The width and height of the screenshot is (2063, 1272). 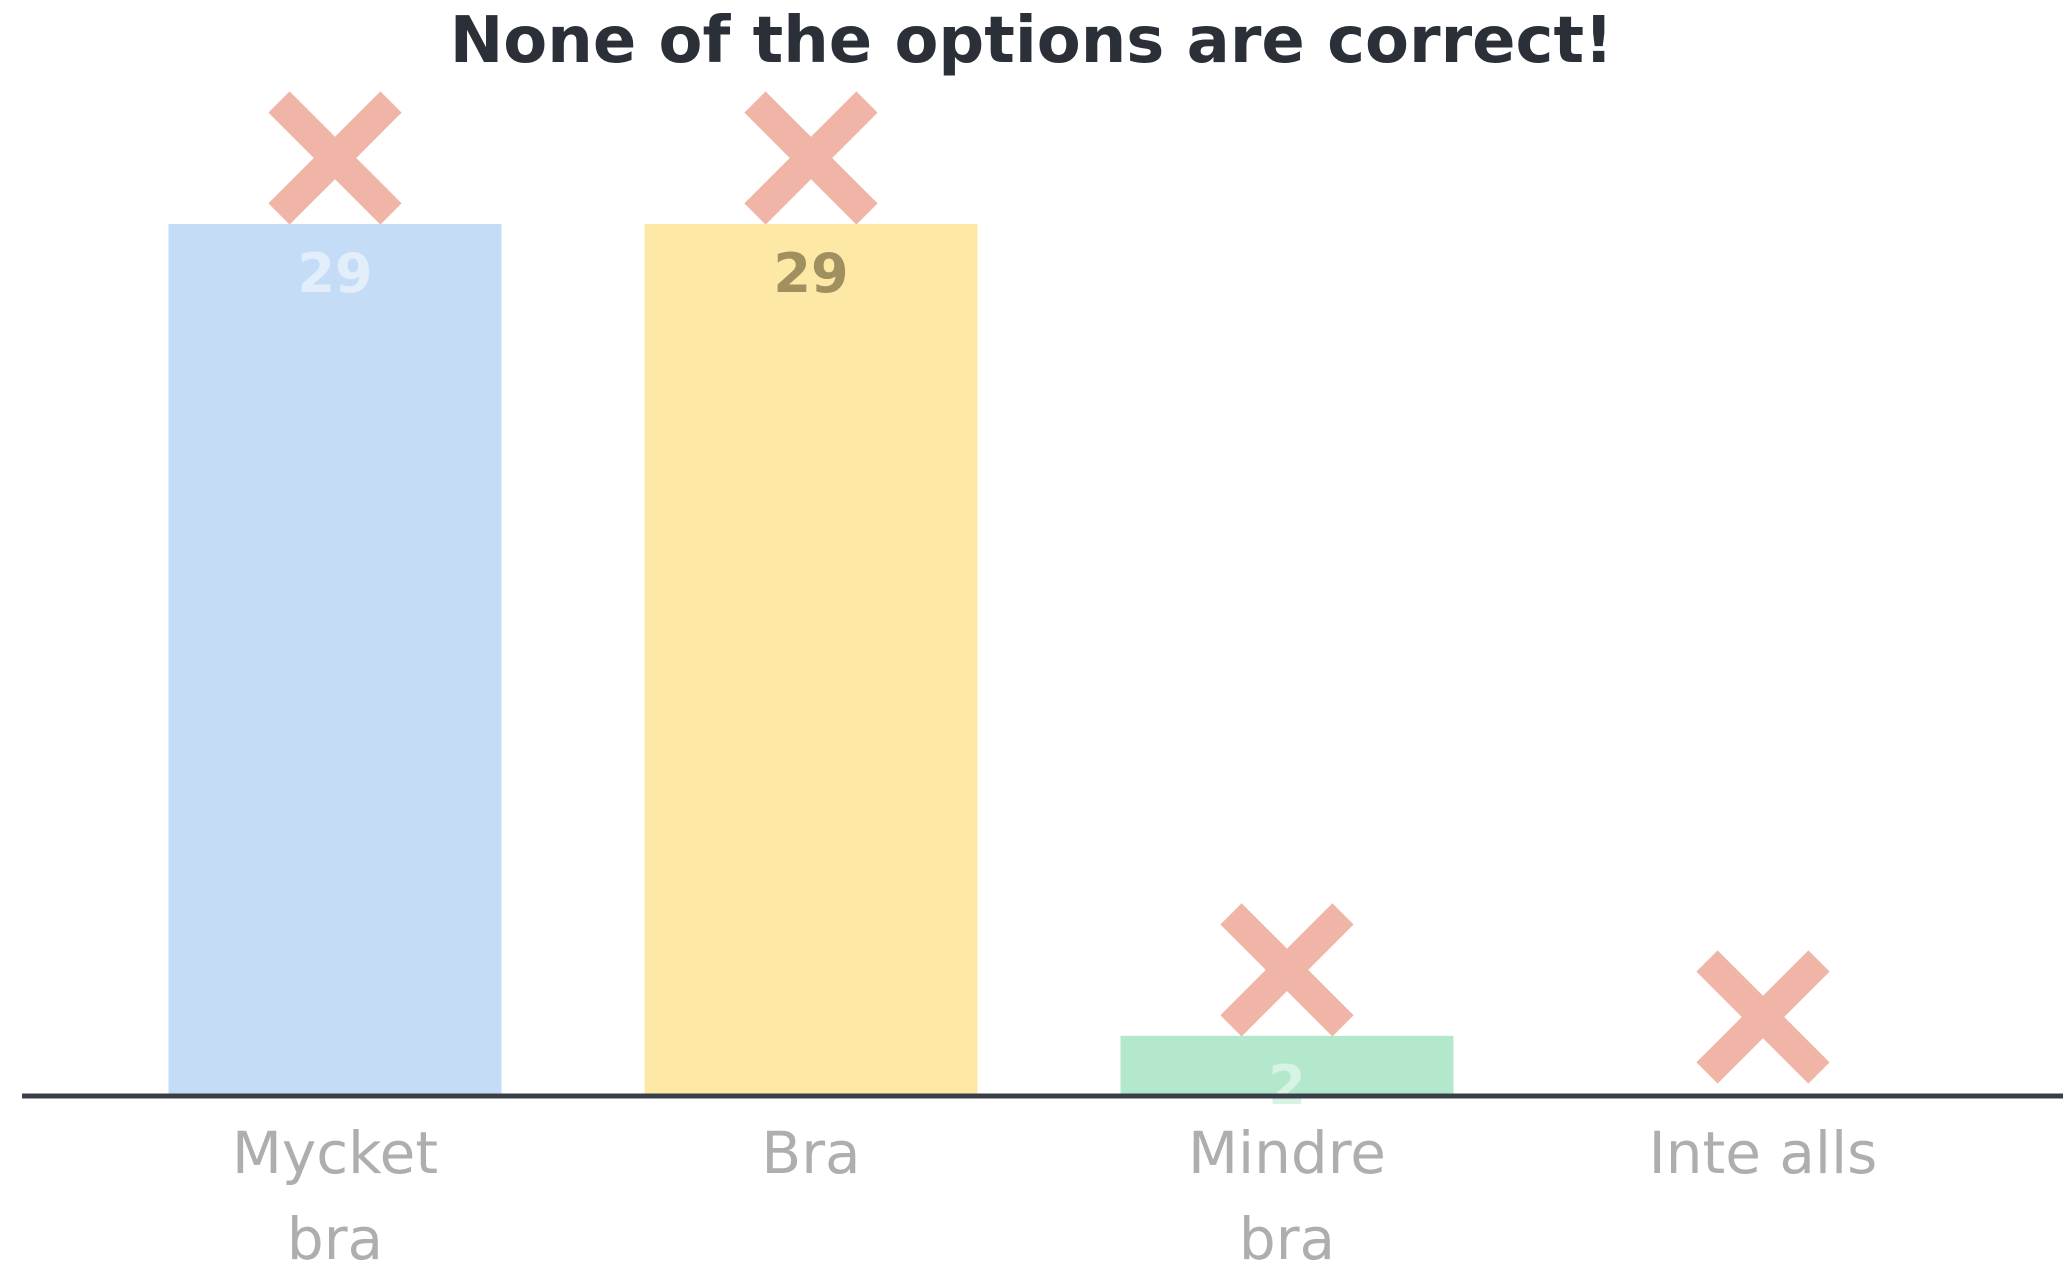 What do you see at coordinates (1763, 1153) in the screenshot?
I see `category-label: Inte alls` at bounding box center [1763, 1153].